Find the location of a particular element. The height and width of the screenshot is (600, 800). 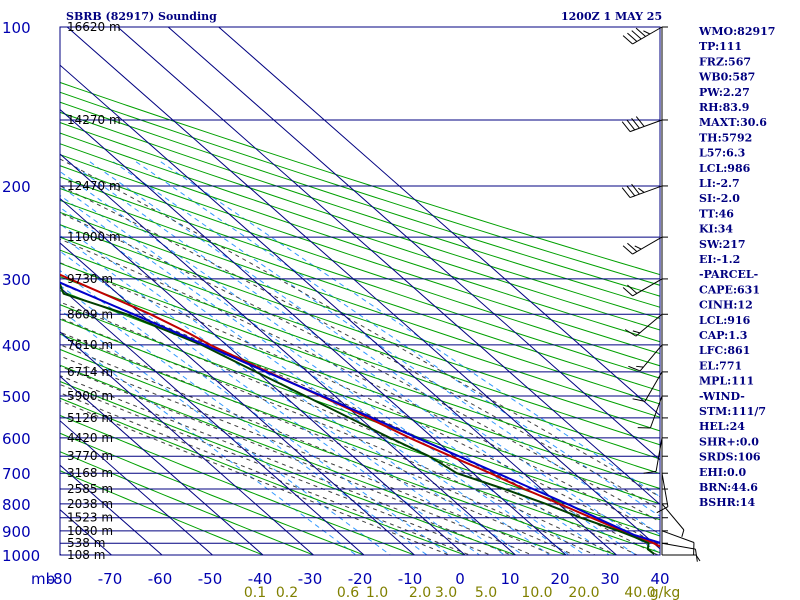

mixing-ratio-label: 10.0 is located at coordinates (536, 592).